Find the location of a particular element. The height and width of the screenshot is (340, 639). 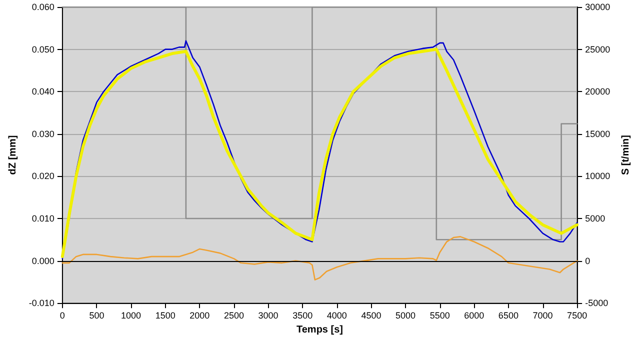

y2-tick-label: -5000 is located at coordinates (596, 303).